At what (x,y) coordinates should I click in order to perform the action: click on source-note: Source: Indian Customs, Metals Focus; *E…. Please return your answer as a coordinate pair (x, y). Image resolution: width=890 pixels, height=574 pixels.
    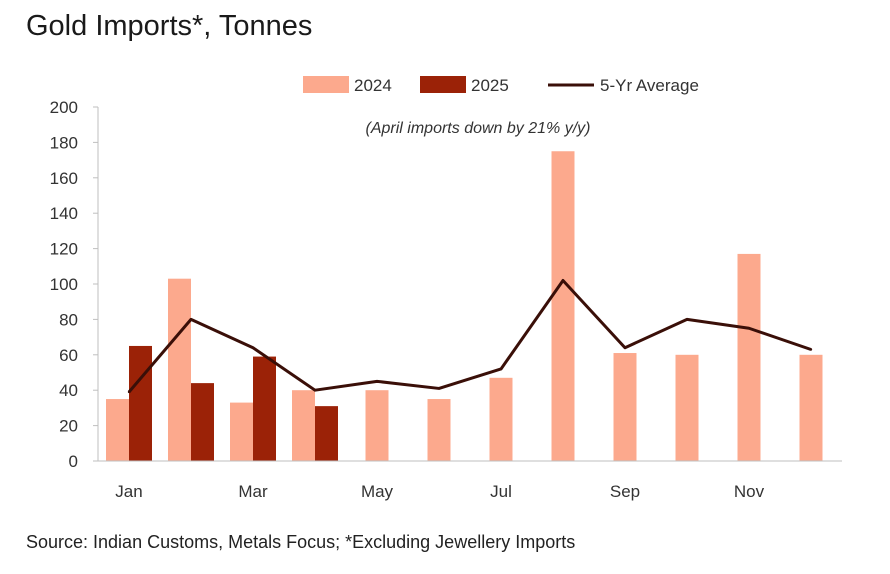
    Looking at the image, I should click on (301, 542).